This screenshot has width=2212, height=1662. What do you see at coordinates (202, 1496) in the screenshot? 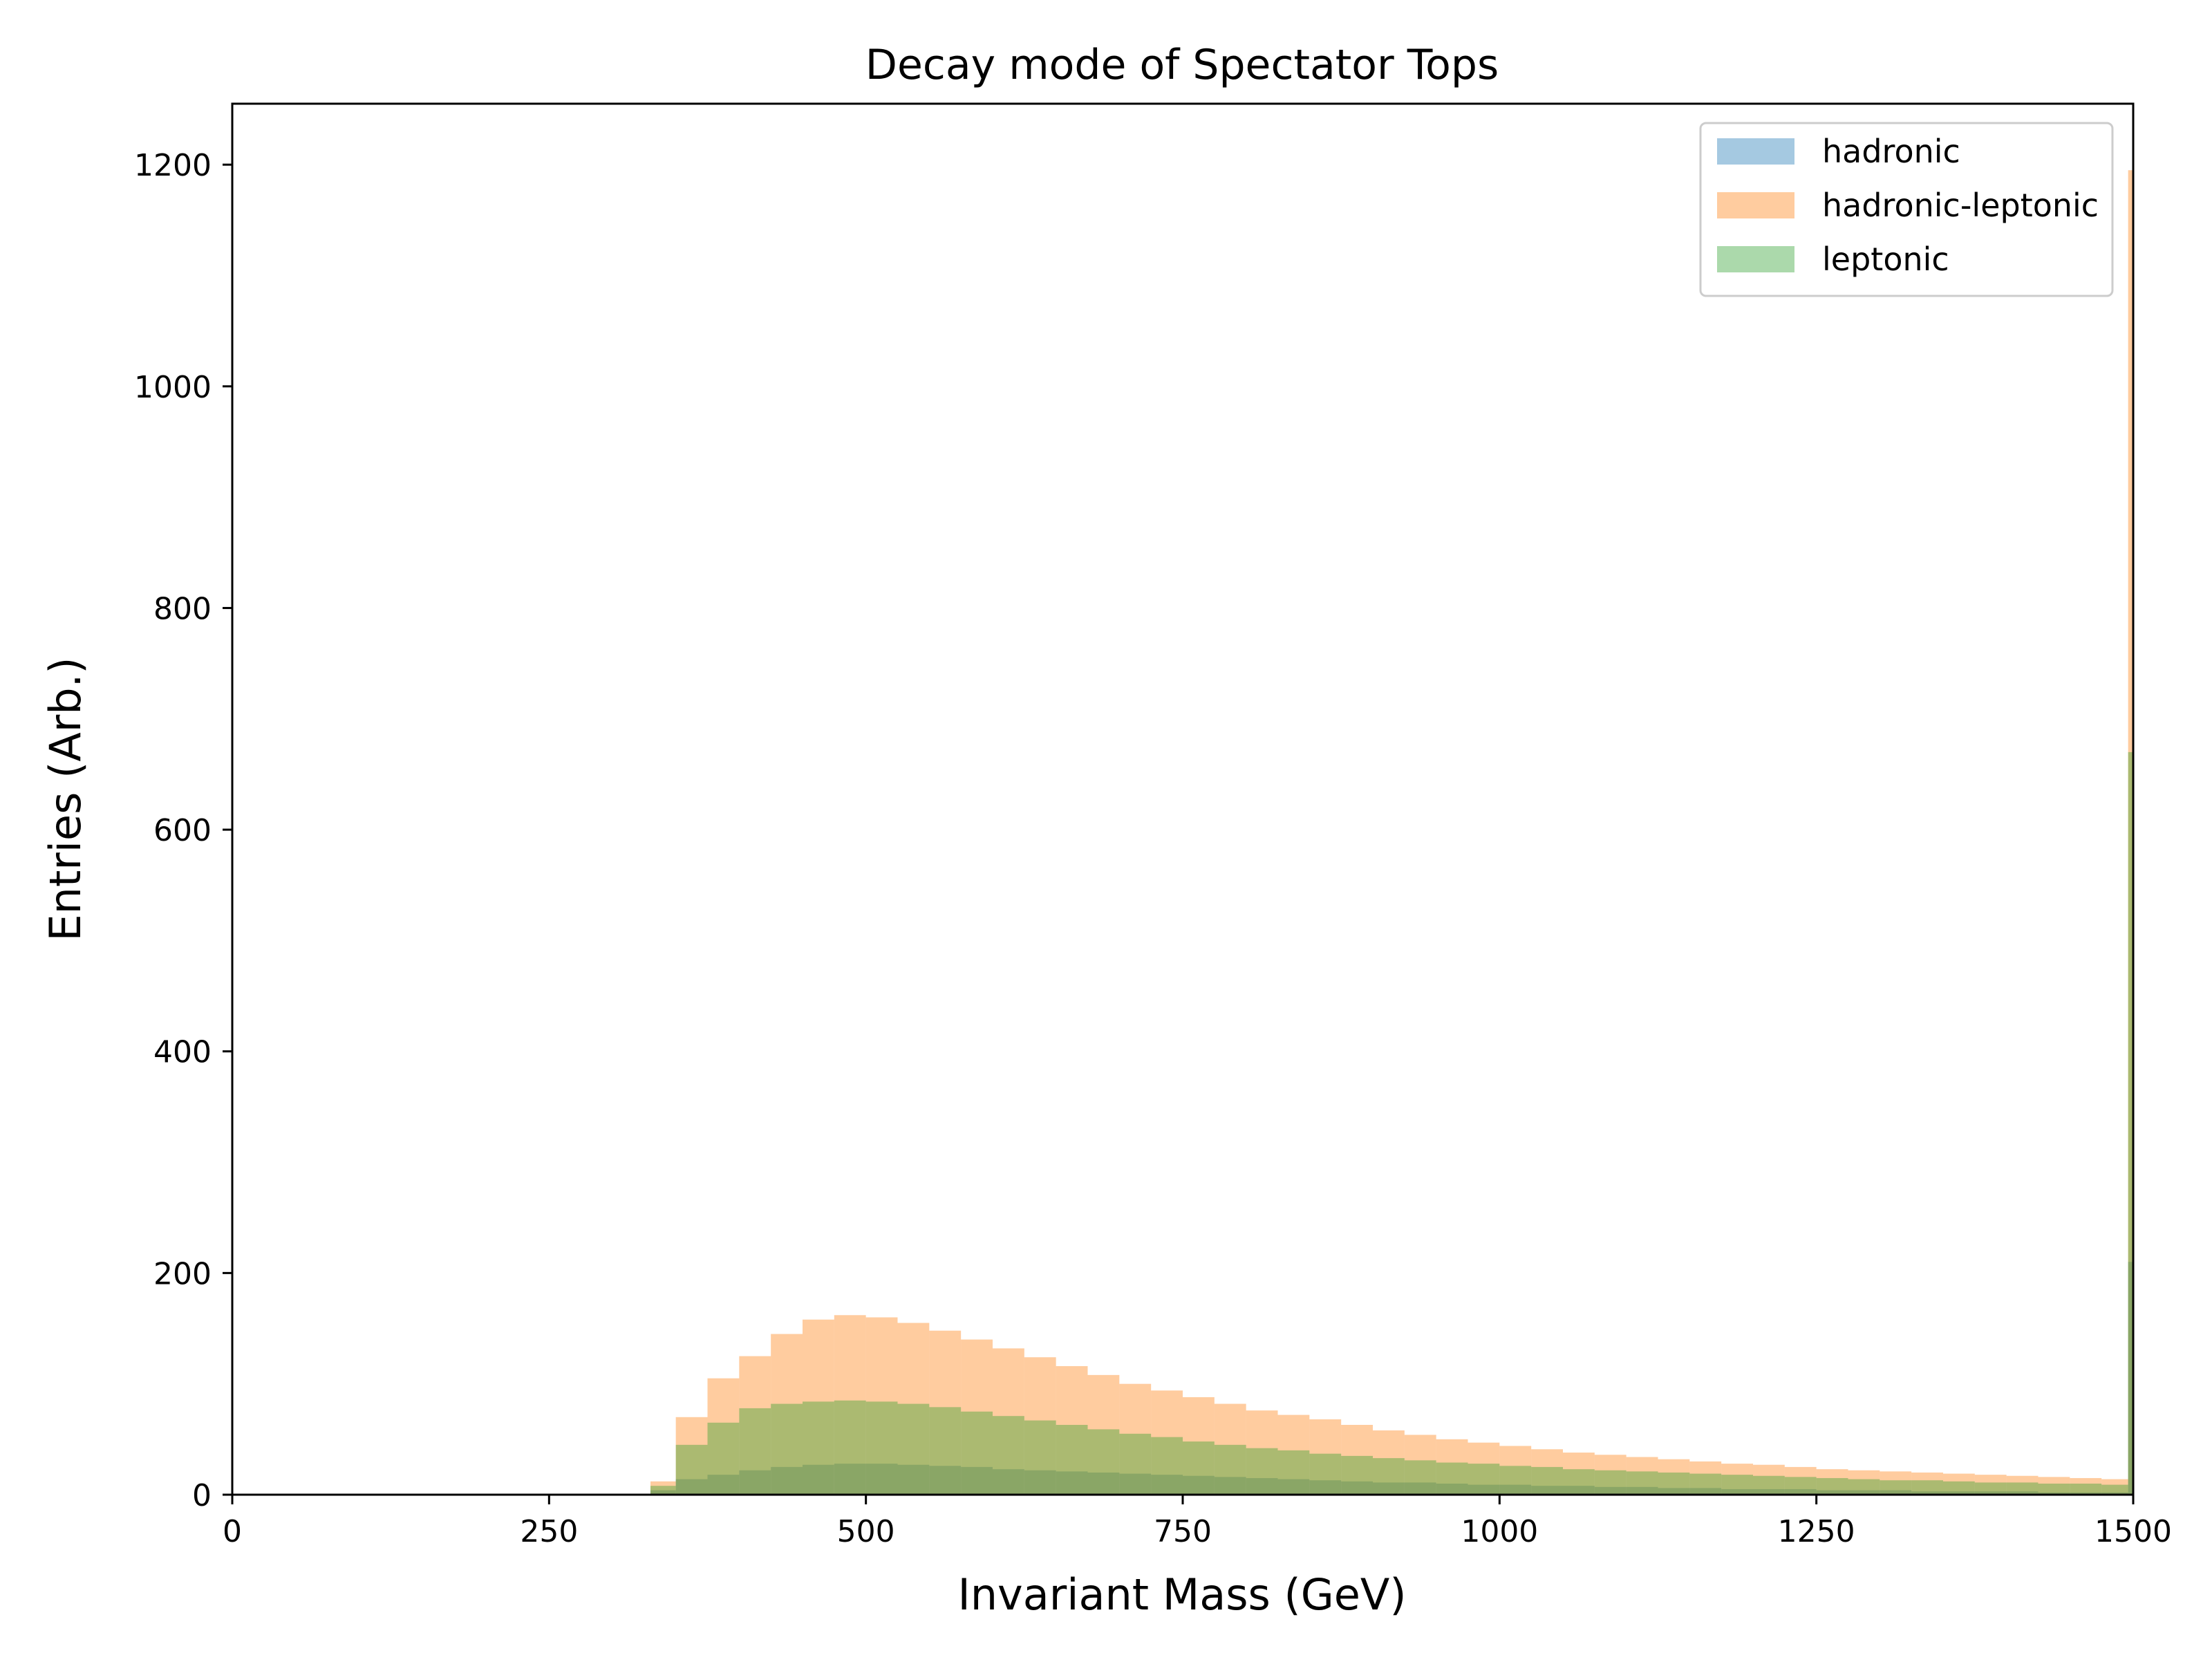
I see `y-tick-label: 0` at bounding box center [202, 1496].